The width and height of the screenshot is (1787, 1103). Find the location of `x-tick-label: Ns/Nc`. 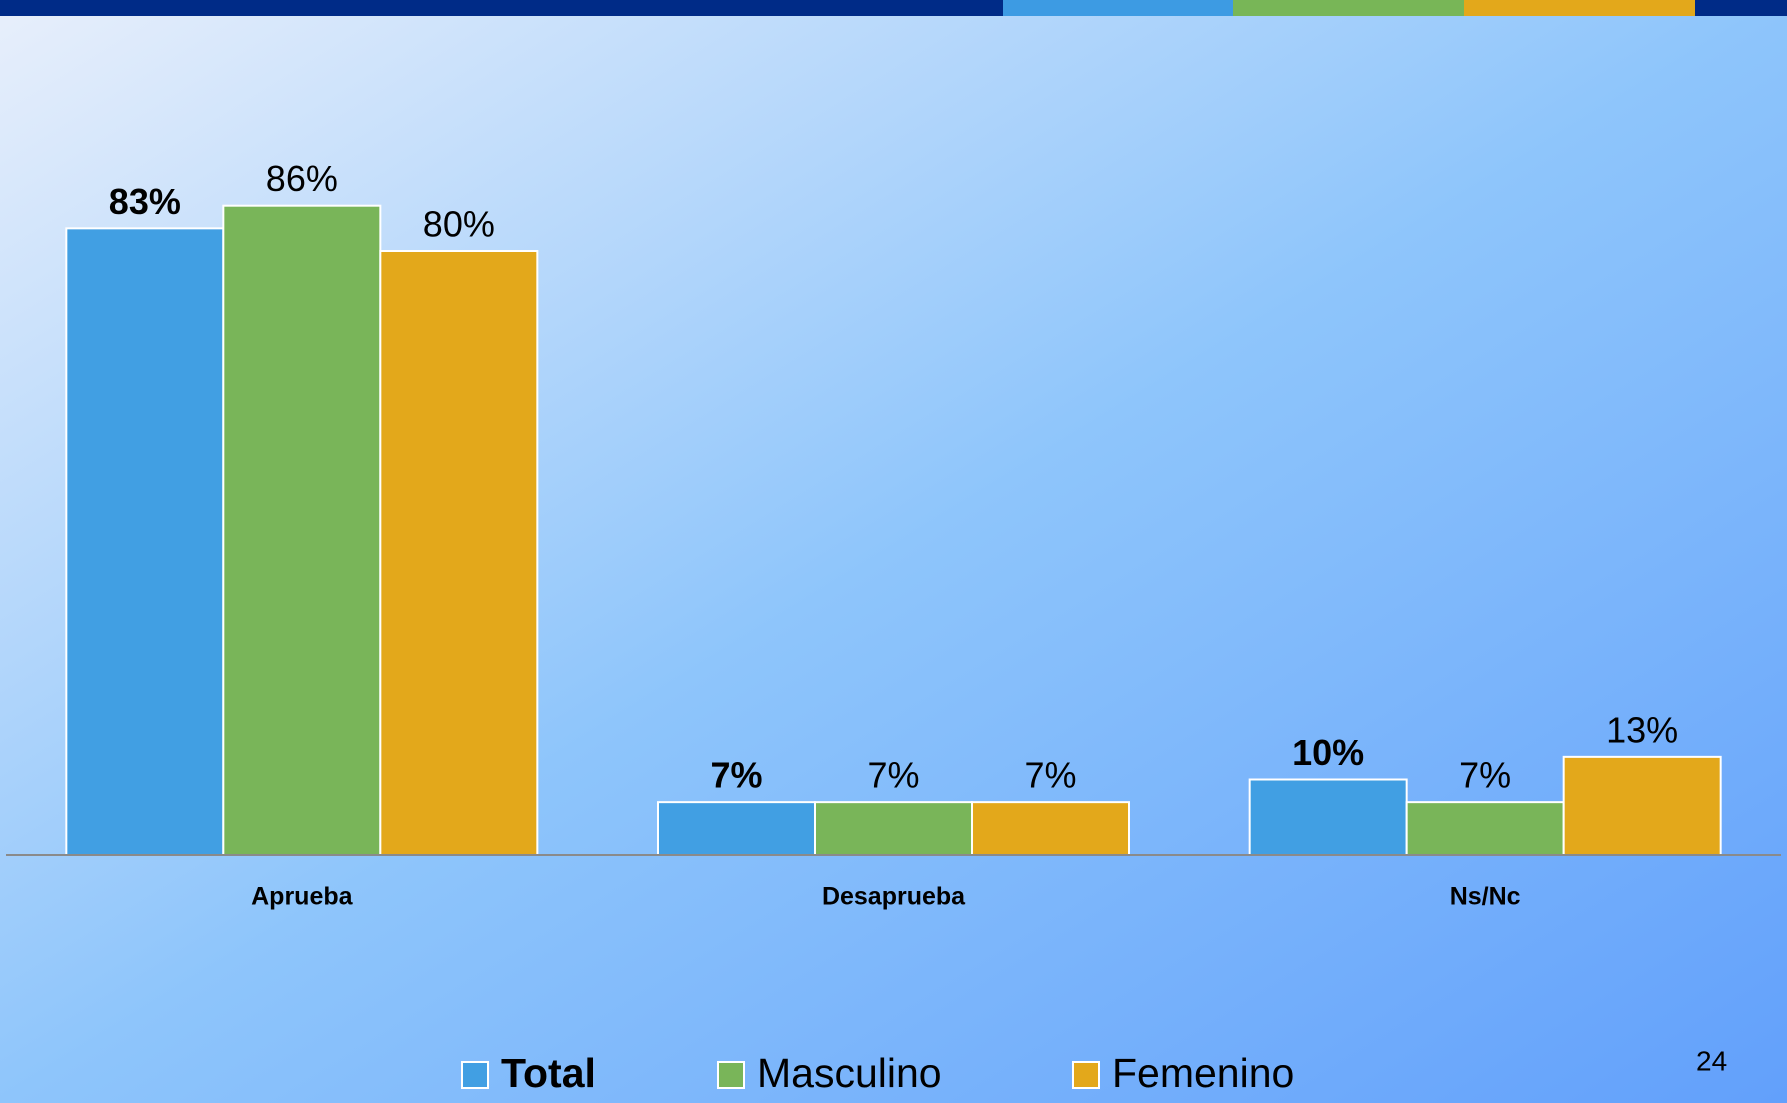

x-tick-label: Ns/Nc is located at coordinates (1485, 897).